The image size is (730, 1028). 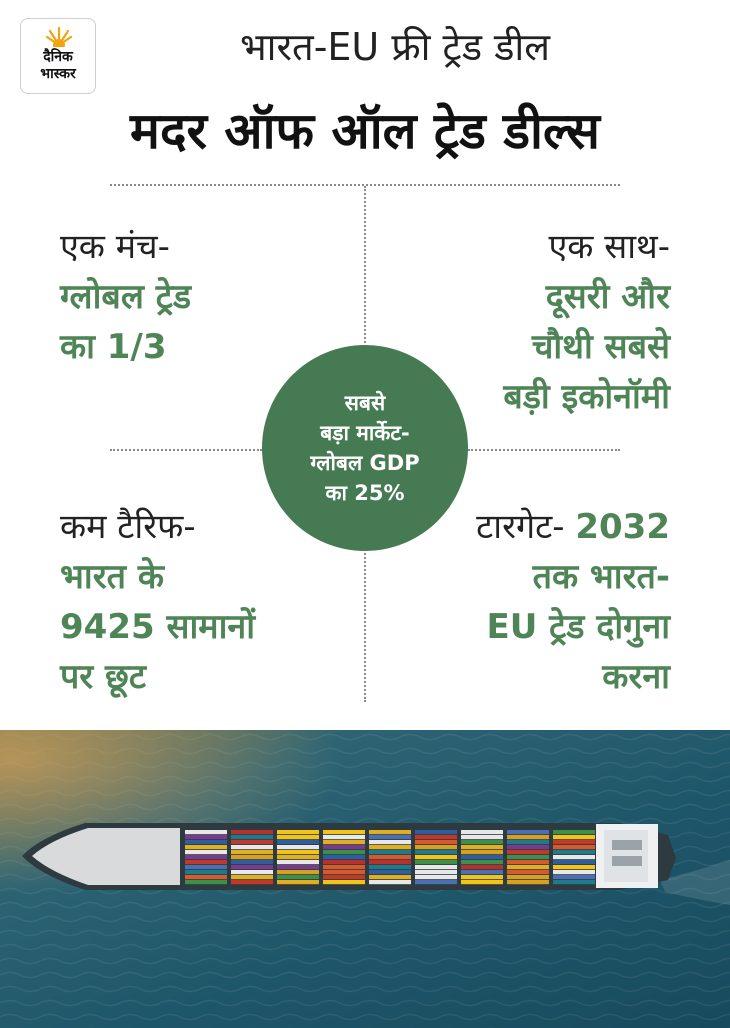 What do you see at coordinates (395, 47) in the screenshot?
I see `page-subtitle: भारत-EU फ्री ट्रेड डील` at bounding box center [395, 47].